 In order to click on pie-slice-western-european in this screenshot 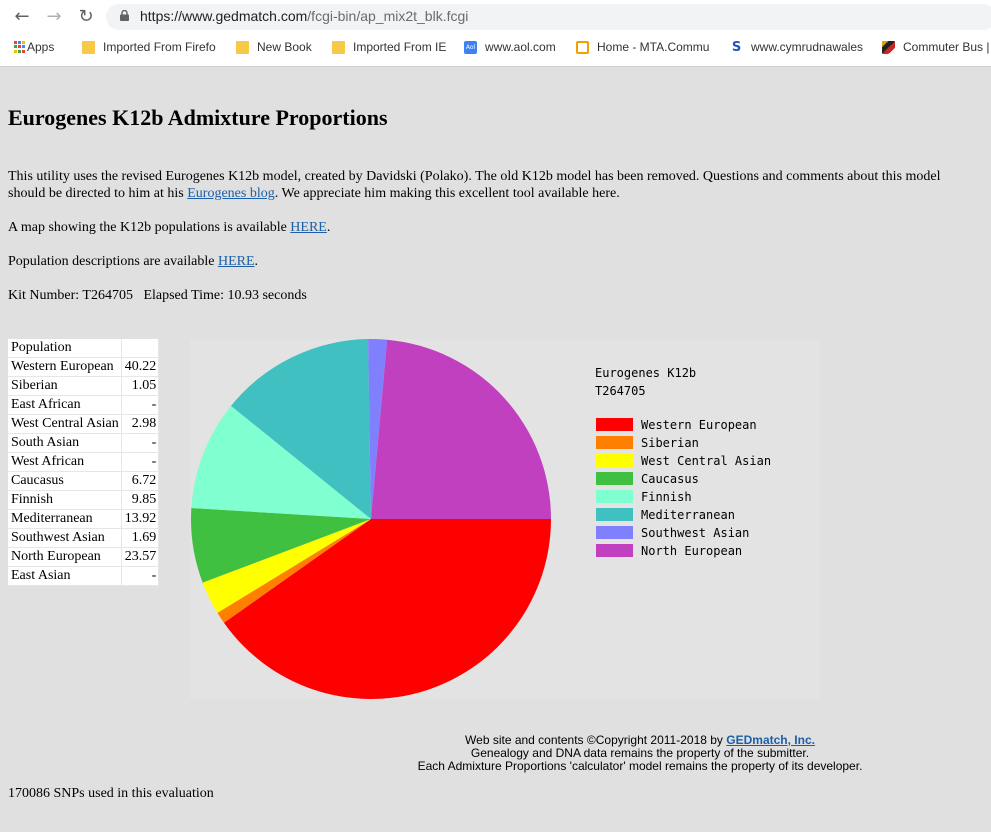, I will do `click(387, 609)`.